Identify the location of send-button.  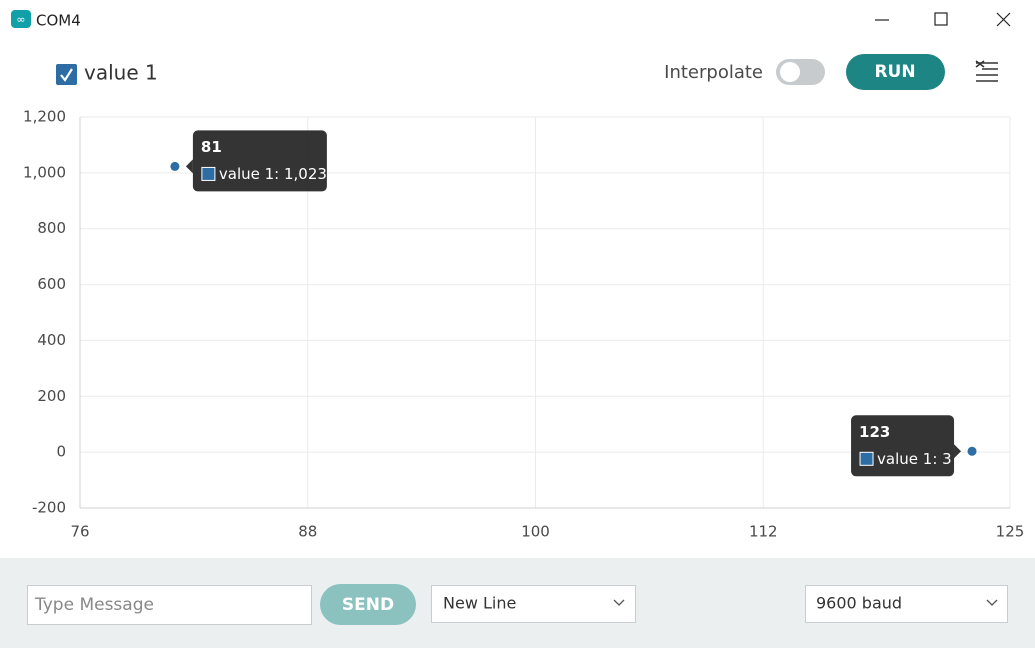
(368, 604).